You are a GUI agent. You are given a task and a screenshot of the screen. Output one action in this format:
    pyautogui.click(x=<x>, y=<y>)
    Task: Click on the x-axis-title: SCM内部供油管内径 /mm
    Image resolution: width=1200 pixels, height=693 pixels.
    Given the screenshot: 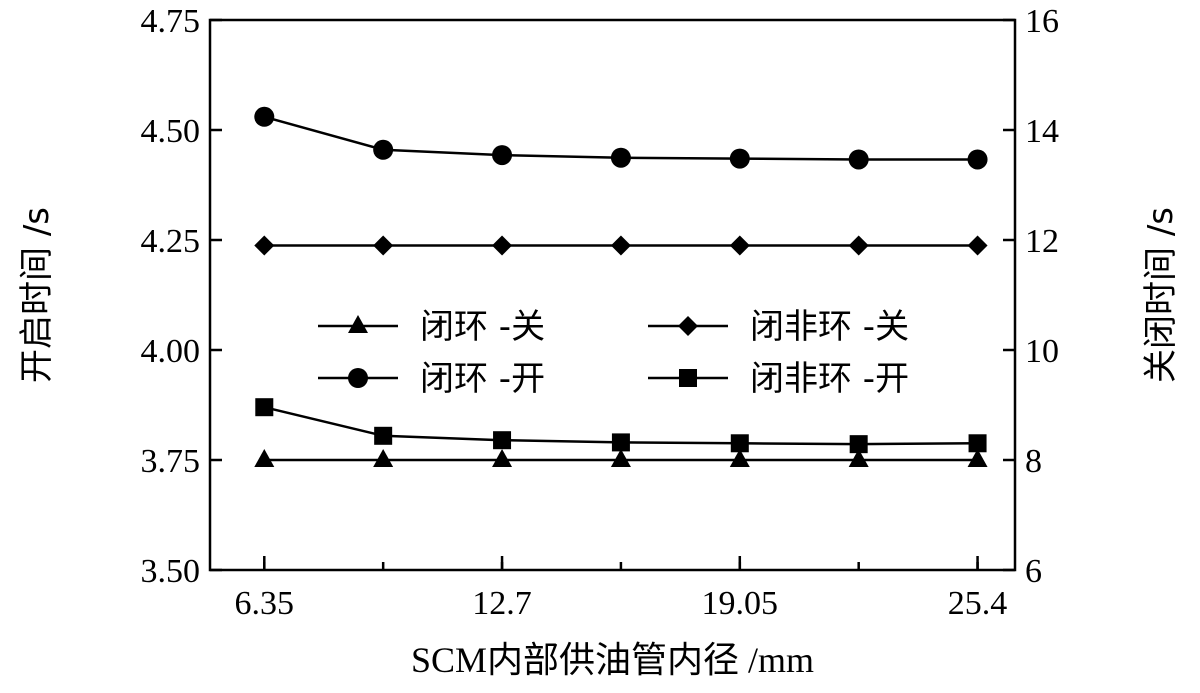 What is the action you would take?
    pyautogui.click(x=612, y=660)
    